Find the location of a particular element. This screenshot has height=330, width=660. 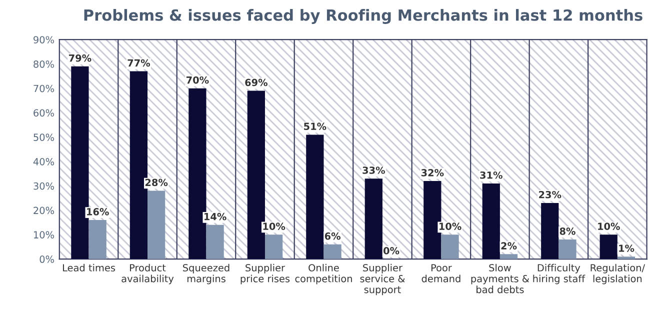

data-label: 2% is located at coordinates (509, 246).